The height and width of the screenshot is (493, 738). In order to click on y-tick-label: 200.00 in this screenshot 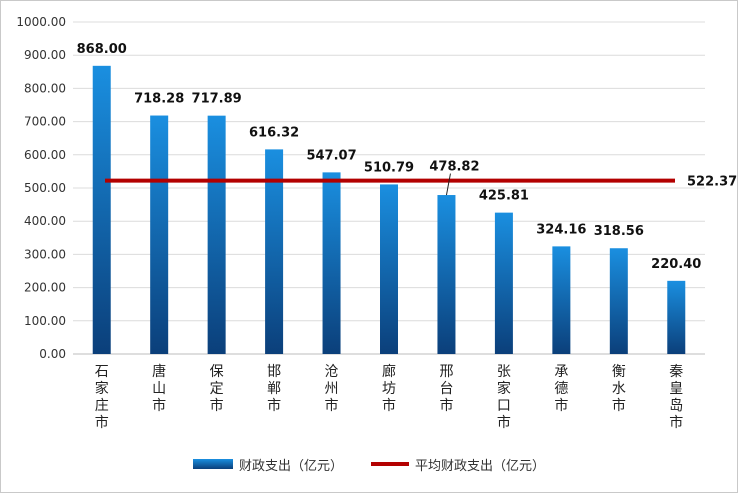, I will do `click(45, 288)`.